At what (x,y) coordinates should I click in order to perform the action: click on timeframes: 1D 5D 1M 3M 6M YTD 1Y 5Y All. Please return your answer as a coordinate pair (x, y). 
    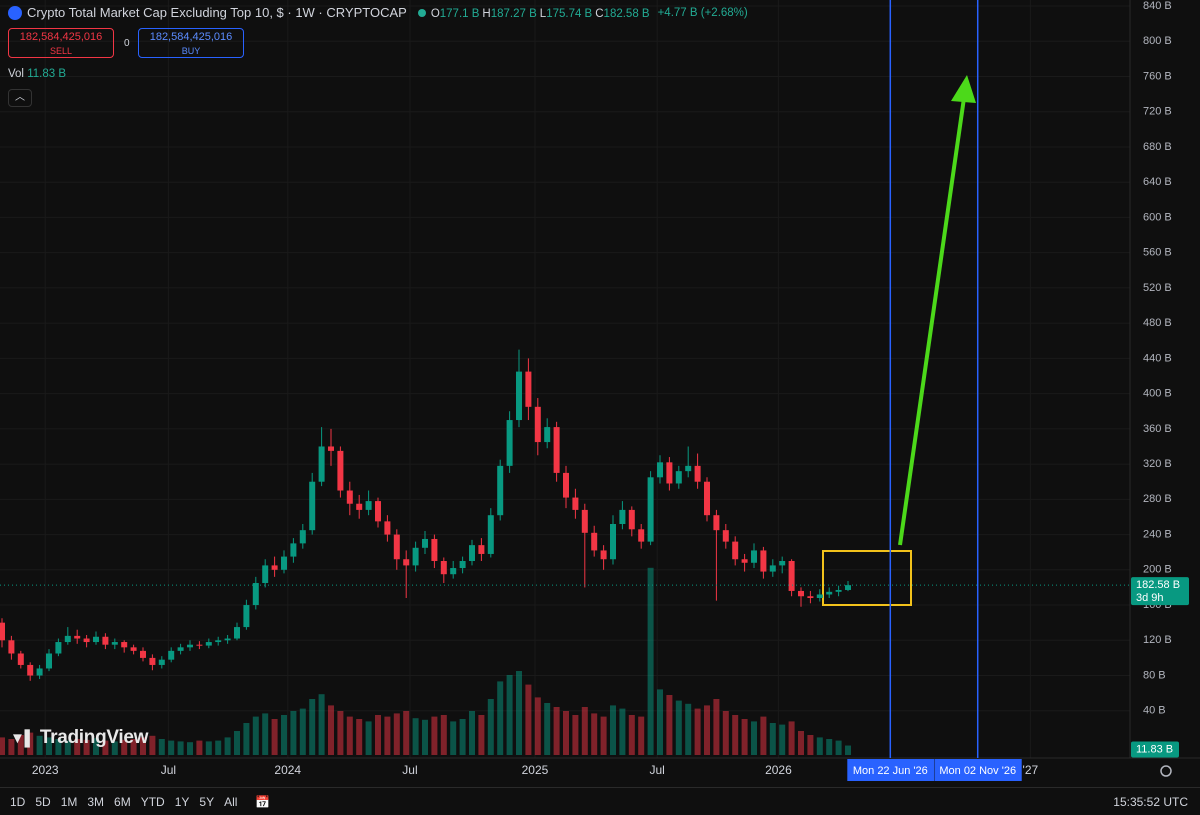
    Looking at the image, I should click on (118, 802).